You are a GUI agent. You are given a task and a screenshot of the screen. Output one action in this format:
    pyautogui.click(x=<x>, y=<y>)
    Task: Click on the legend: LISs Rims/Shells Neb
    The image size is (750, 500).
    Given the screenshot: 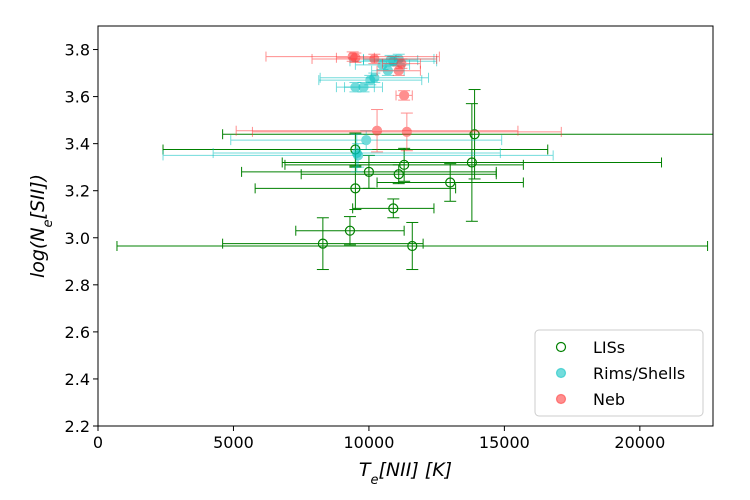 What is the action you would take?
    pyautogui.click(x=619, y=373)
    